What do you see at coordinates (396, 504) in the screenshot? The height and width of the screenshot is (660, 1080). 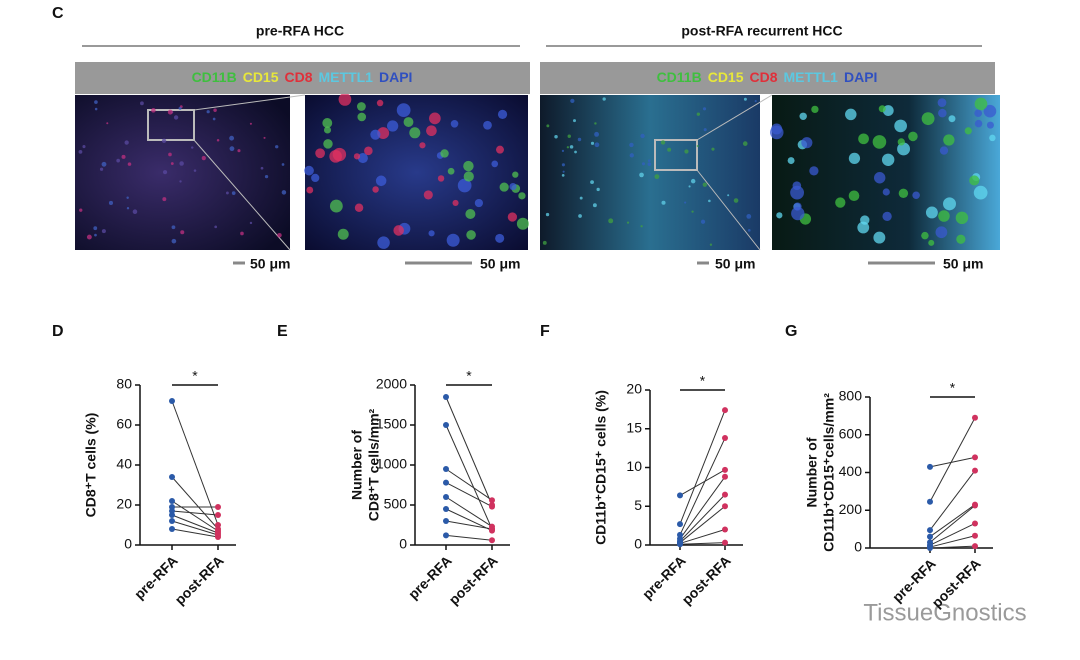 I see `y-tick-label: 500` at bounding box center [396, 504].